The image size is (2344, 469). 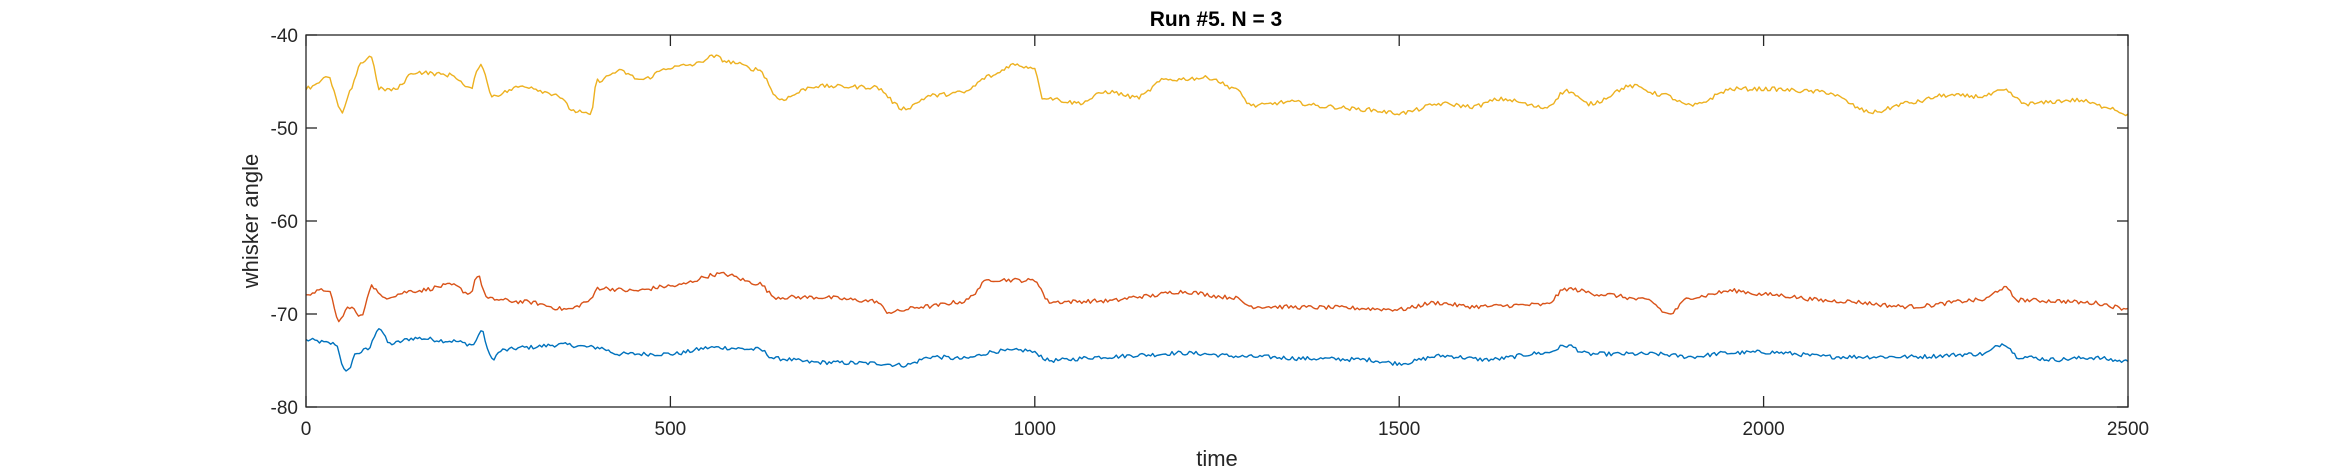 I want to click on y-tick-label: -60, so click(x=284, y=222).